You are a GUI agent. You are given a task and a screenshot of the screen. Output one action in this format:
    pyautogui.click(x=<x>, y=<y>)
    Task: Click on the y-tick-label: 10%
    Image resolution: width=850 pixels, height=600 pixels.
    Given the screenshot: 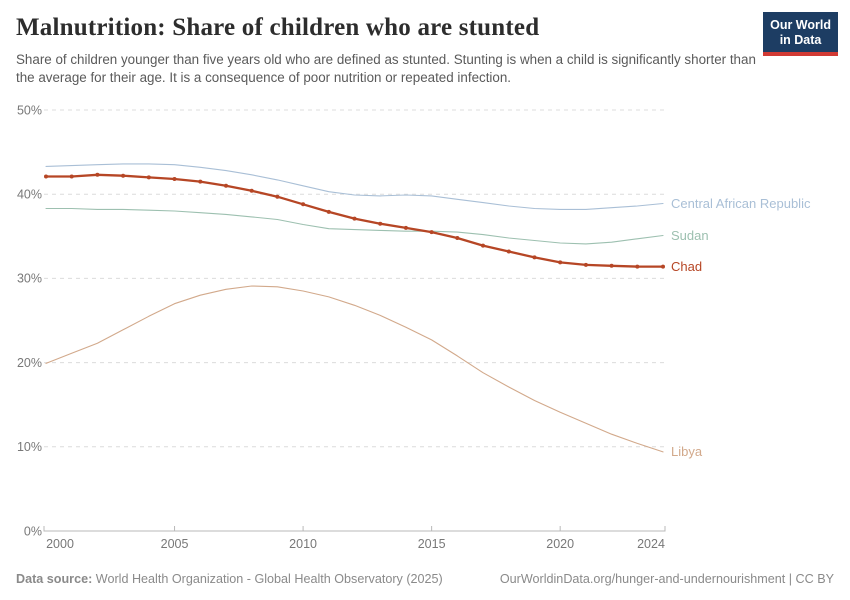 What is the action you would take?
    pyautogui.click(x=29, y=447)
    